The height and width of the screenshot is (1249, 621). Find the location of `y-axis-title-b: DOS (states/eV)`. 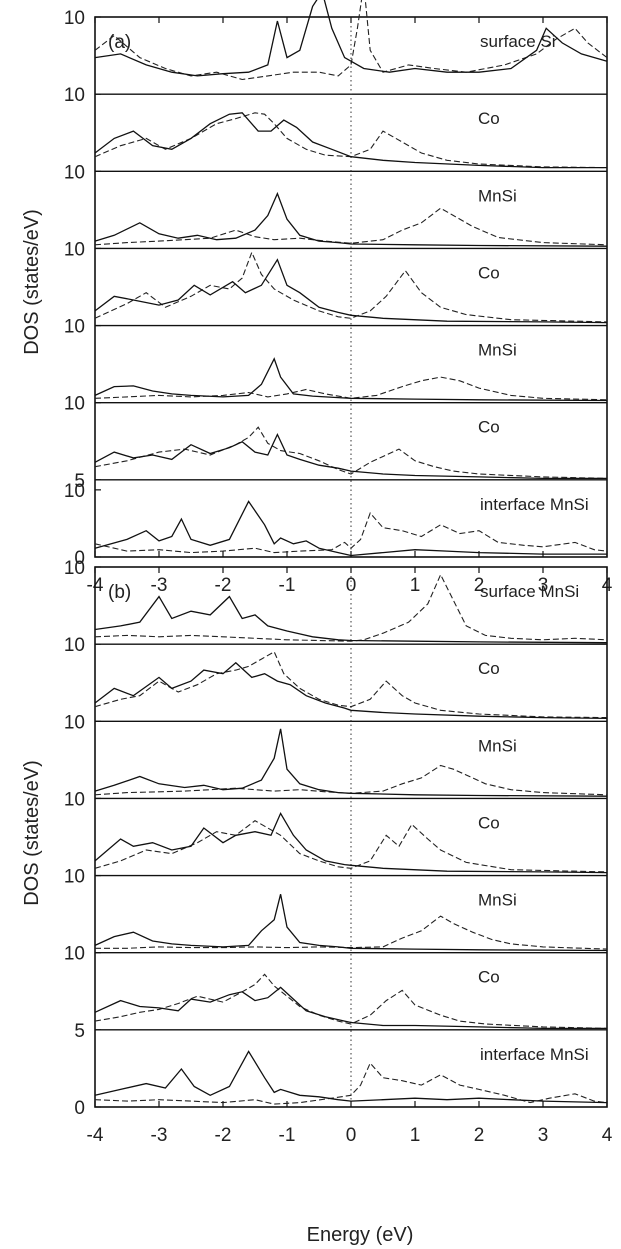

y-axis-title-b: DOS (states/eV) is located at coordinates (32, 833).